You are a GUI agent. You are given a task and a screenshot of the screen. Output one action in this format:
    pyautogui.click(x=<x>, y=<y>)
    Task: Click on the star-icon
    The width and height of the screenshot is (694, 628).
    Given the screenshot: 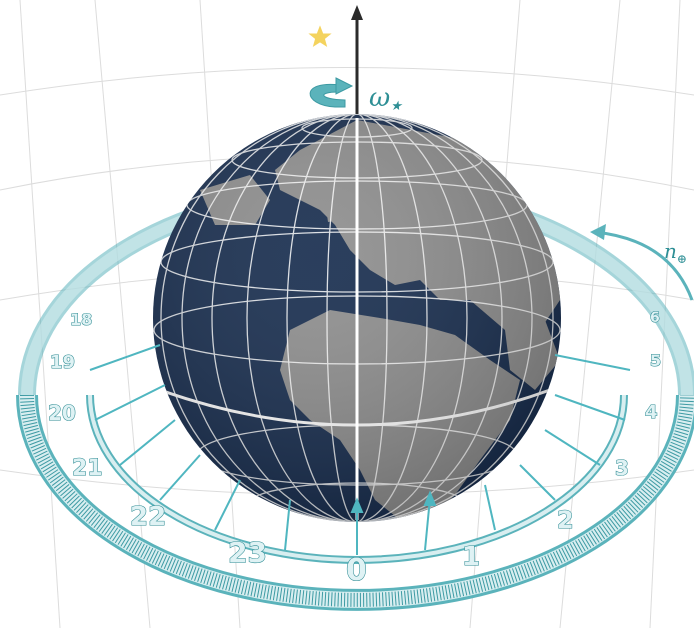 What is the action you would take?
    pyautogui.click(x=320, y=36)
    